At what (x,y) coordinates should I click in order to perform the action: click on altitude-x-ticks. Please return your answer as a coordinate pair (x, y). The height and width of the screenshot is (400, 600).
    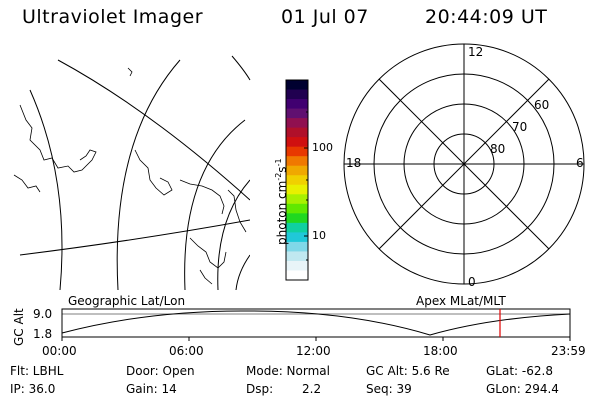
    Looking at the image, I should click on (316, 339).